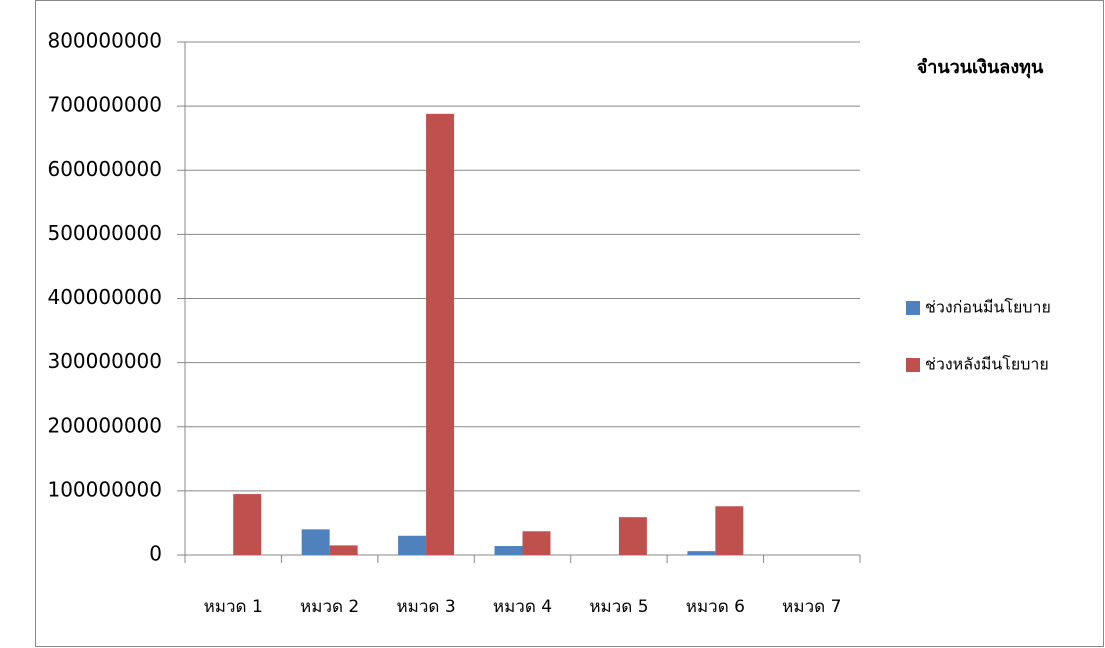 The height and width of the screenshot is (648, 1105). Describe the element at coordinates (104, 105) in the screenshot. I see `y-tick-label: 700000000` at that location.